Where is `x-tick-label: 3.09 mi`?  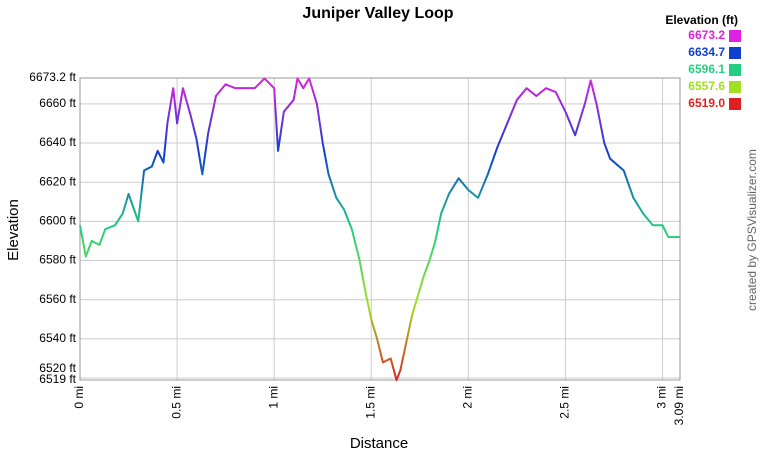 x-tick-label: 3.09 mi is located at coordinates (679, 405).